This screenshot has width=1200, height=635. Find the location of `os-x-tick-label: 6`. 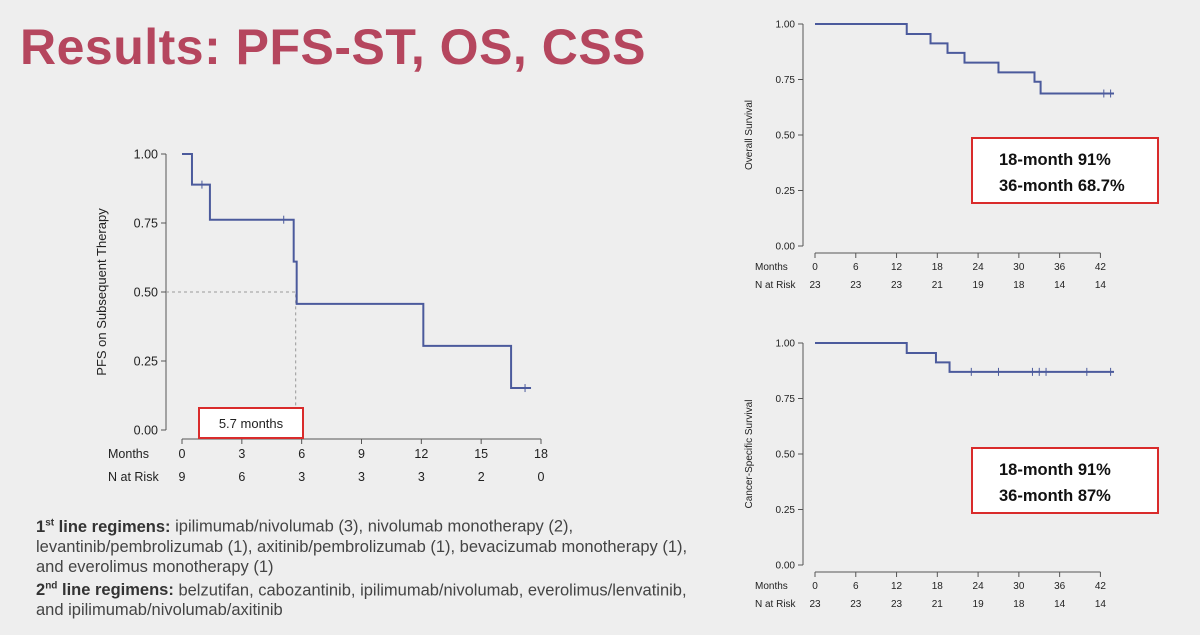

os-x-tick-label: 6 is located at coordinates (856, 267).